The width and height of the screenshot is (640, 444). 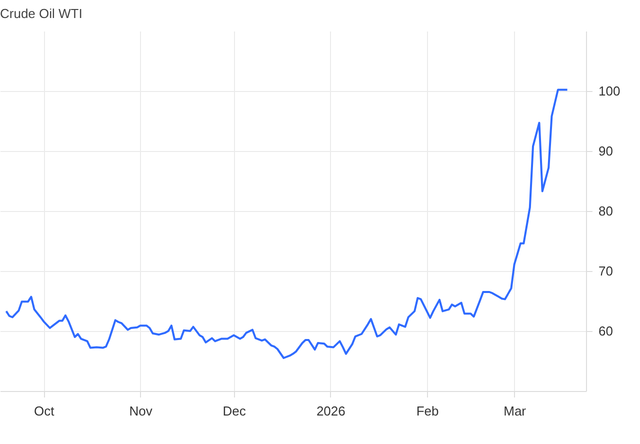 I want to click on y-tick-label: 60, so click(x=605, y=331).